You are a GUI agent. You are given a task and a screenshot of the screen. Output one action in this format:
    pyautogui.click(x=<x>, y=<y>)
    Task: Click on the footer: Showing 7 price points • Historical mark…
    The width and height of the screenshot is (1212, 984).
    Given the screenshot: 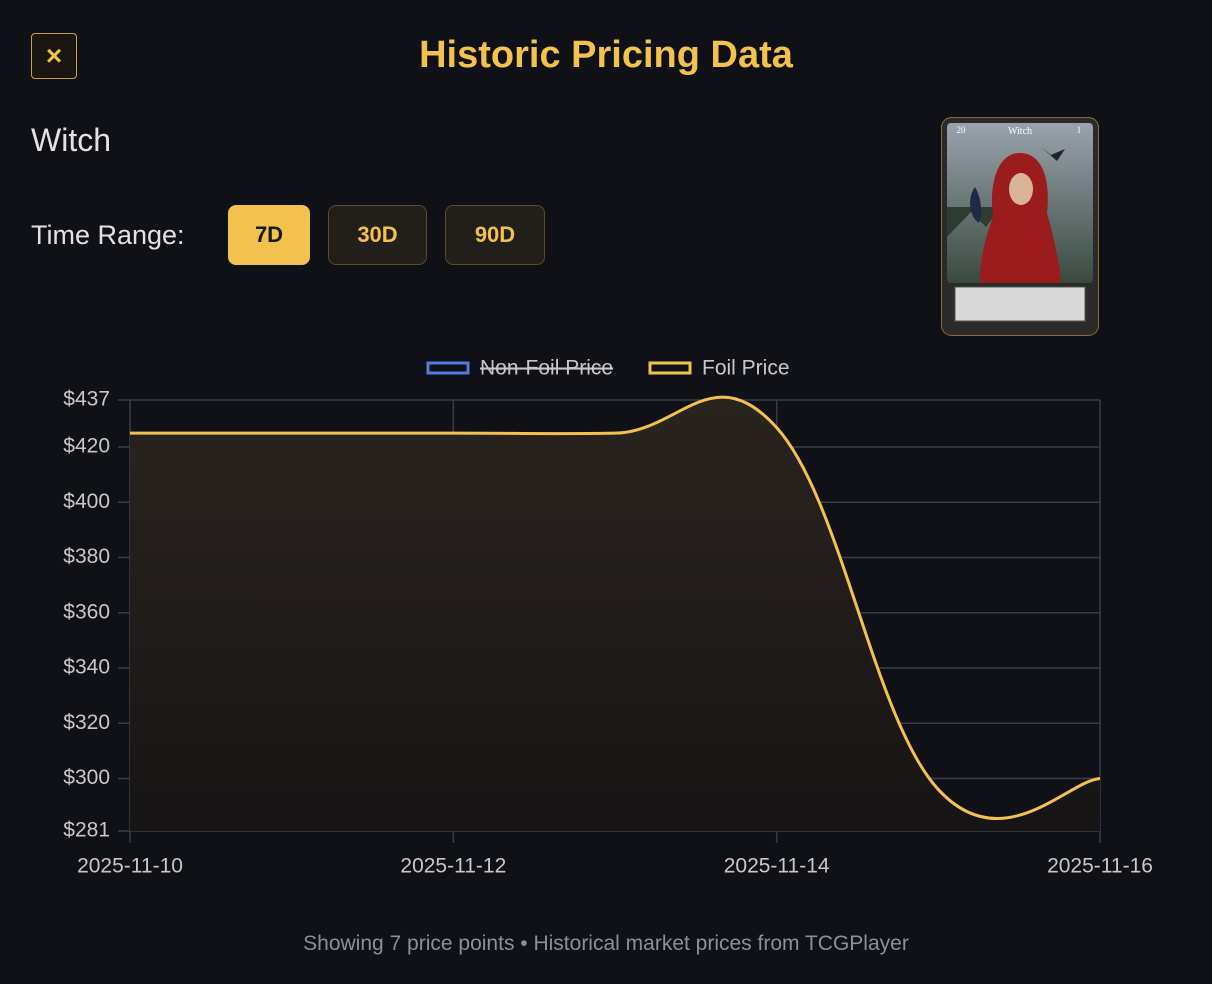 What is the action you would take?
    pyautogui.click(x=606, y=943)
    